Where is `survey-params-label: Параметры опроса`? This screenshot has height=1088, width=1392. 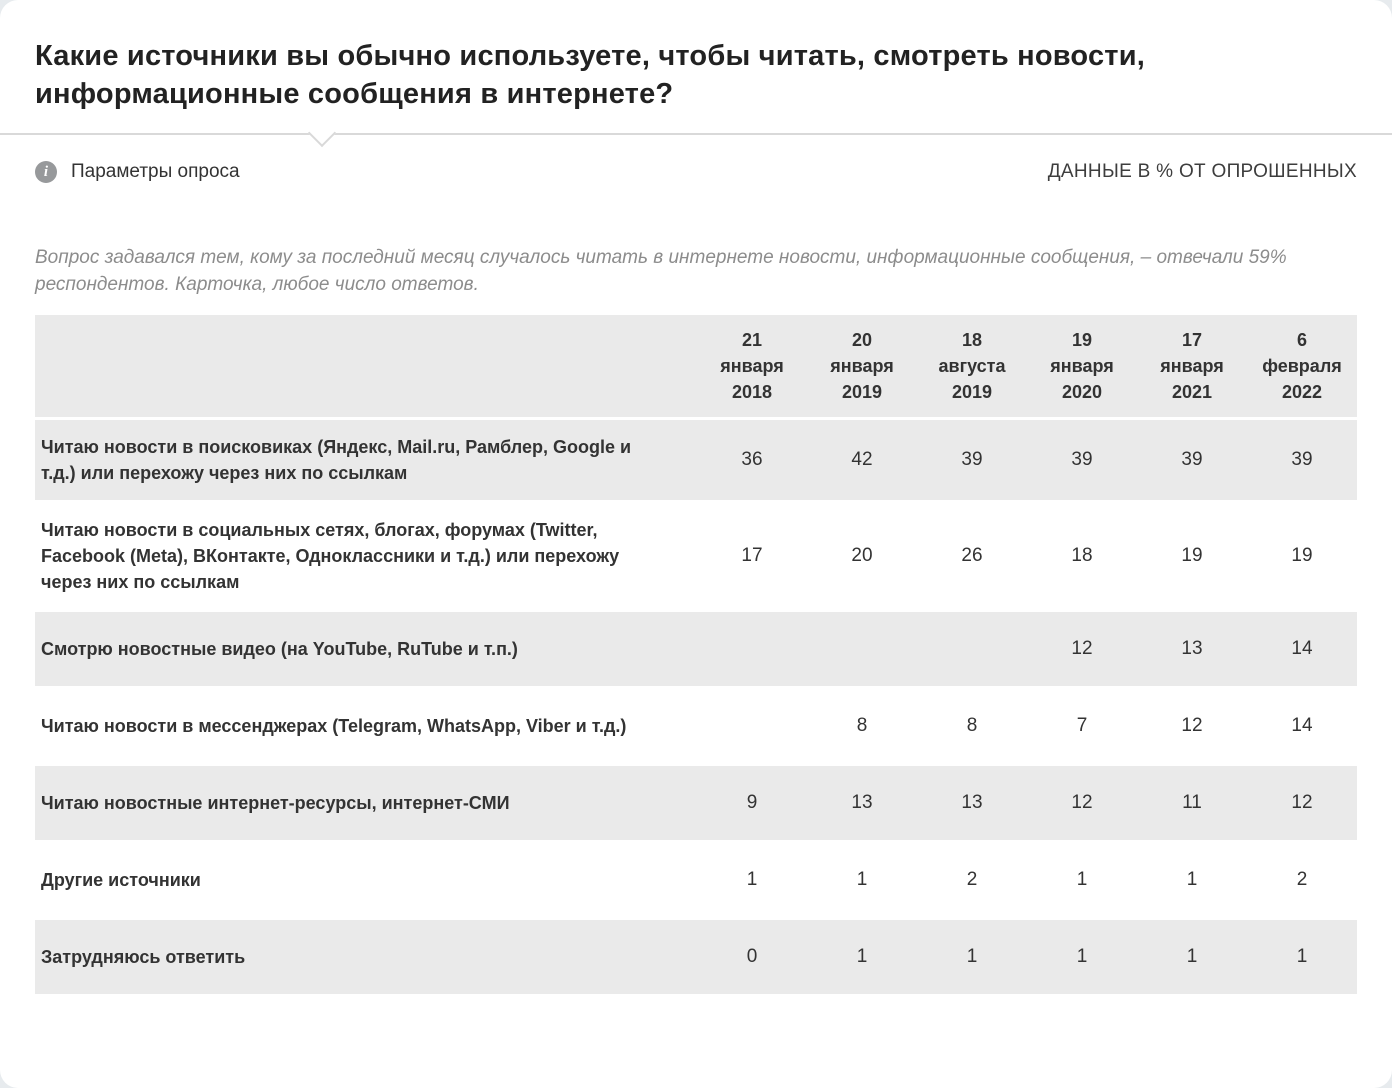 survey-params-label: Параметры опроса is located at coordinates (155, 172).